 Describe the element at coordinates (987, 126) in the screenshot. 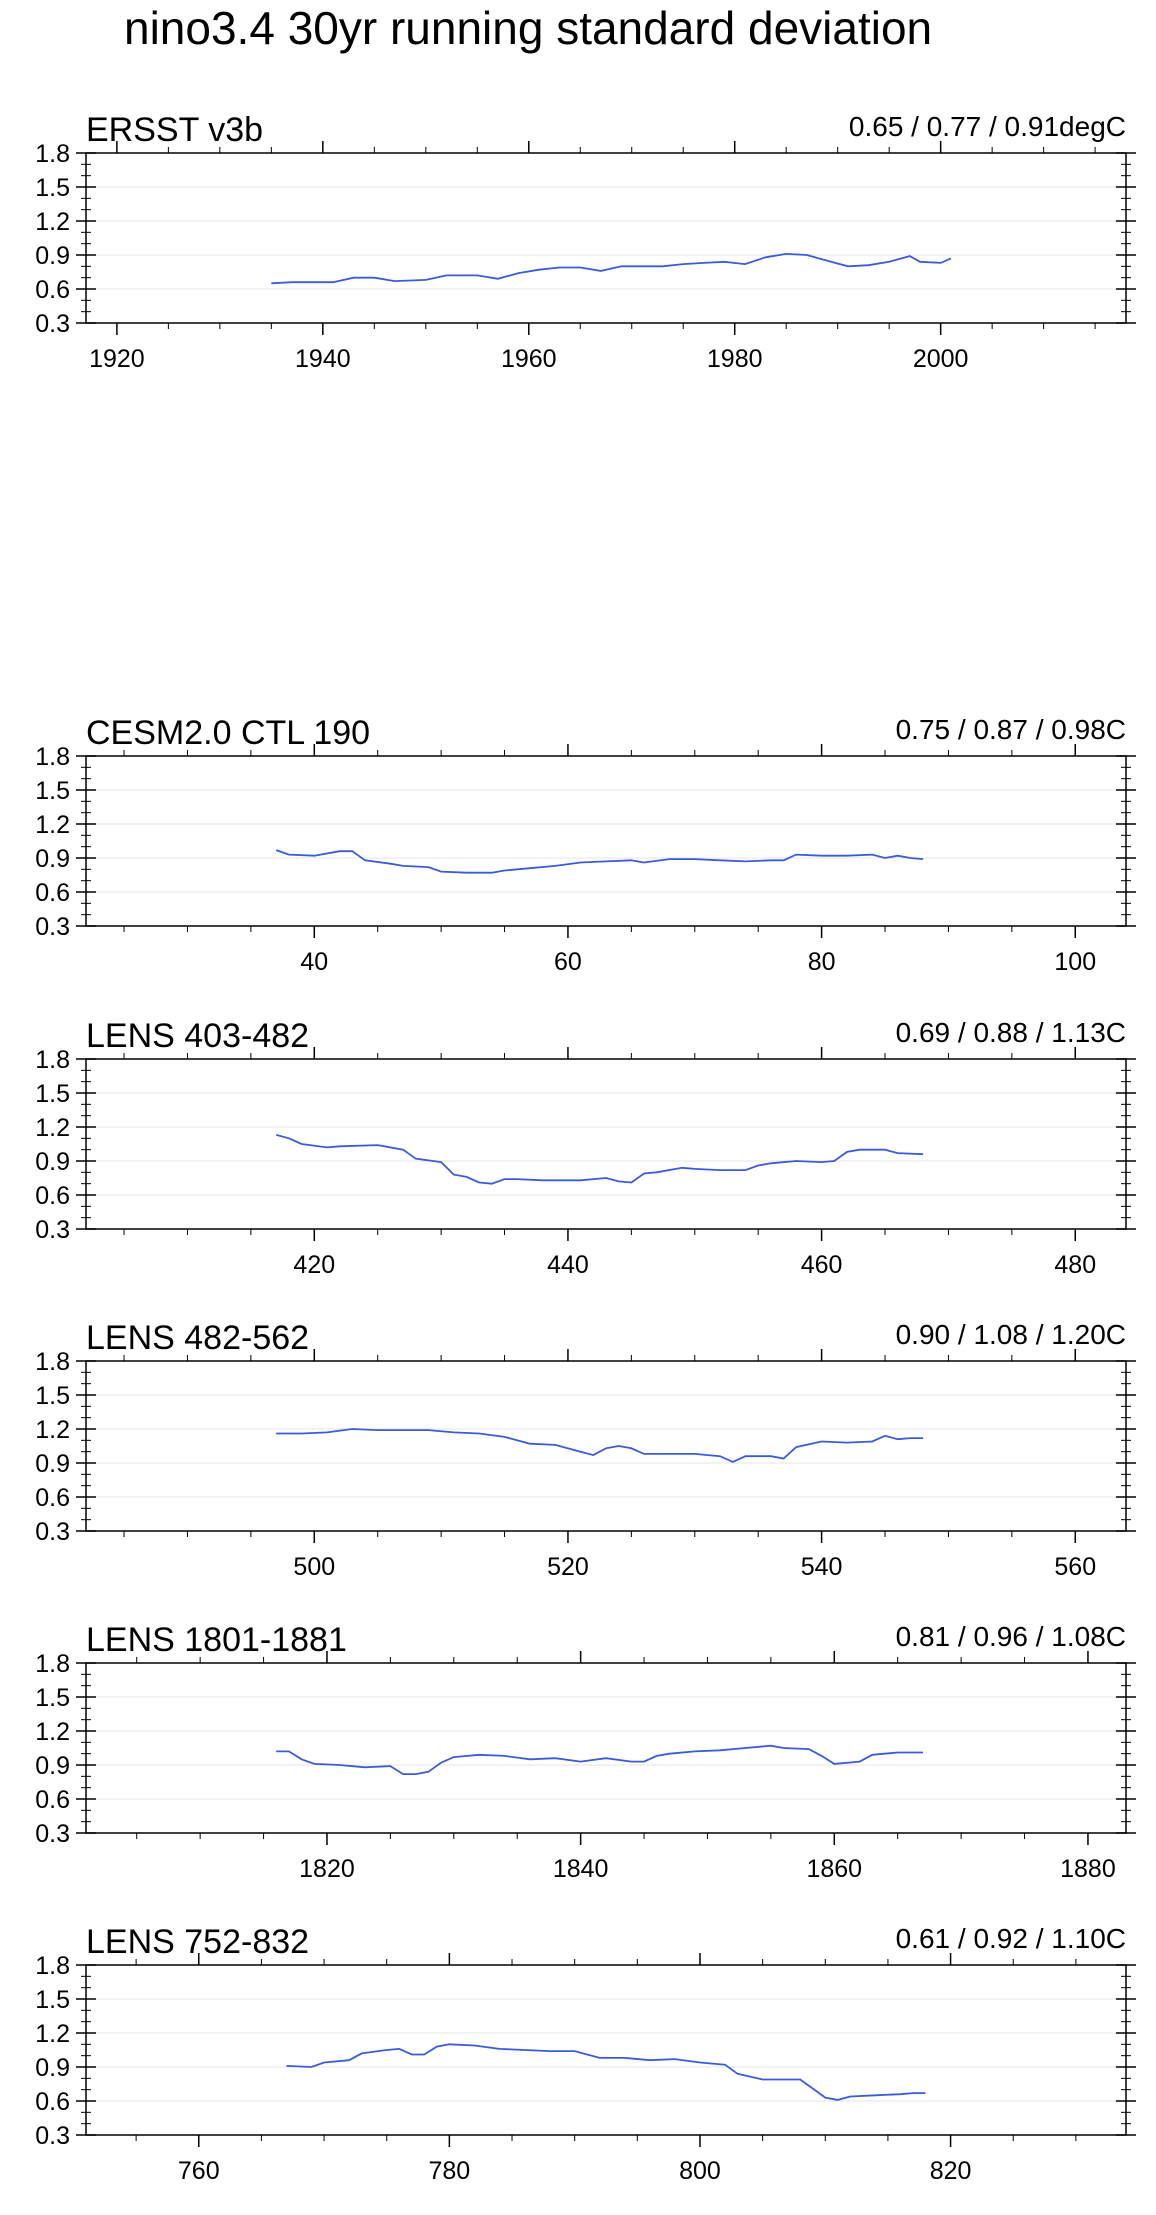

I see `panel-label-right: 0.65 / 0.77 / 0.91degC` at that location.